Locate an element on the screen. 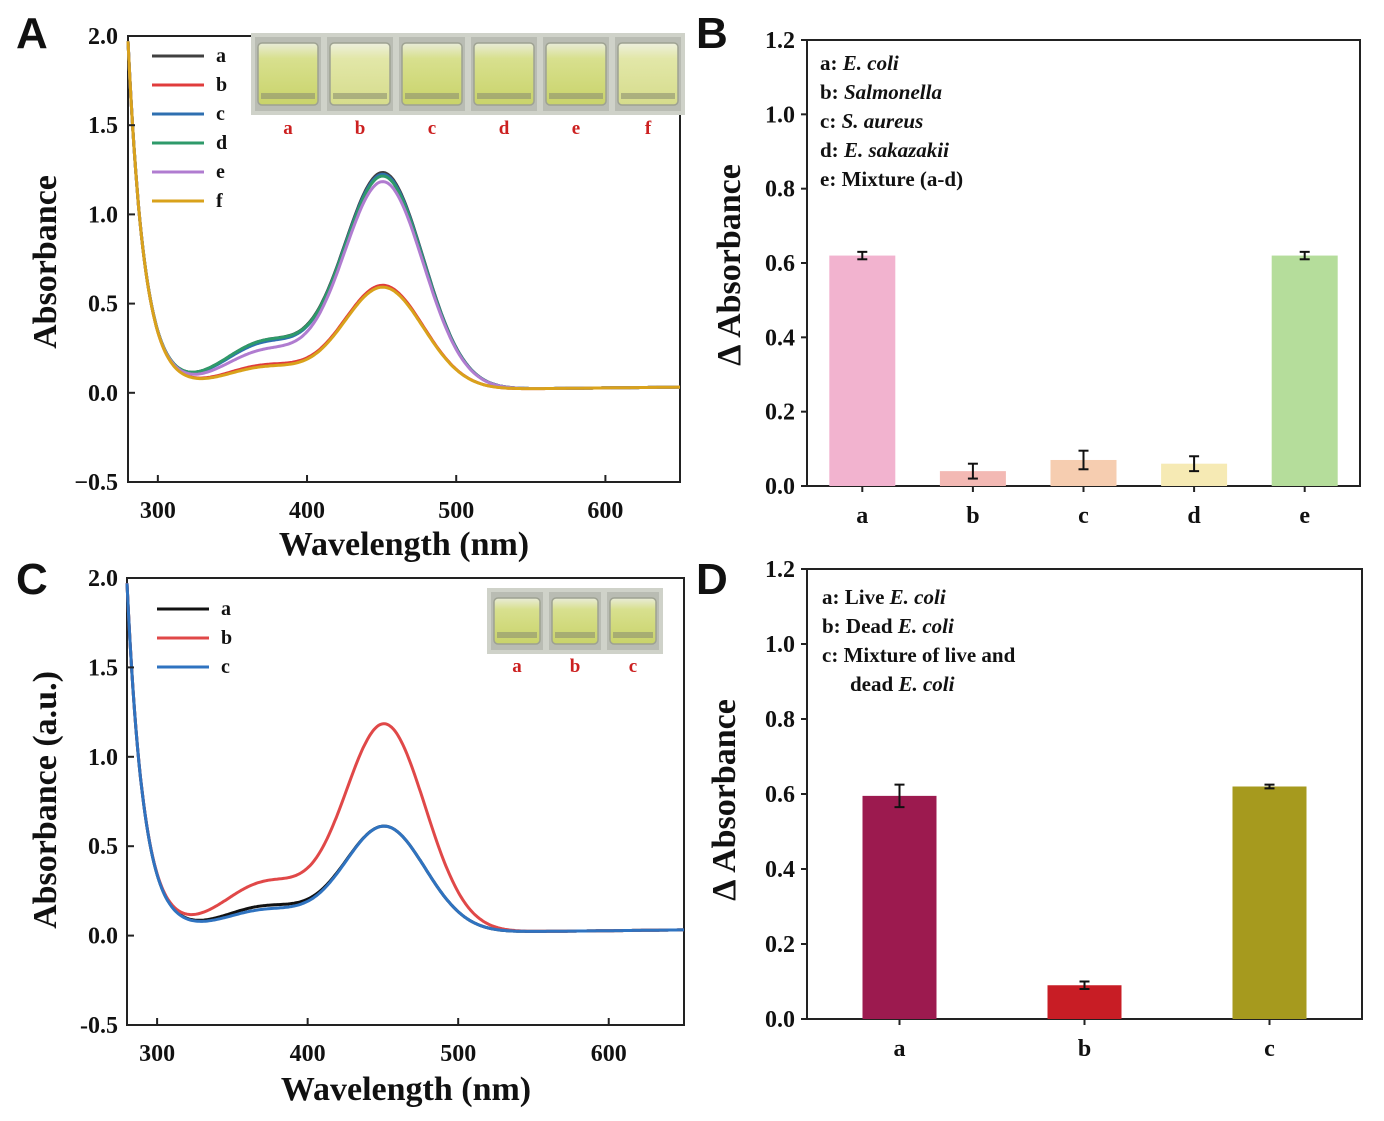  panel-d-y-axis-title: Δ Absorbance is located at coordinates (724, 800).